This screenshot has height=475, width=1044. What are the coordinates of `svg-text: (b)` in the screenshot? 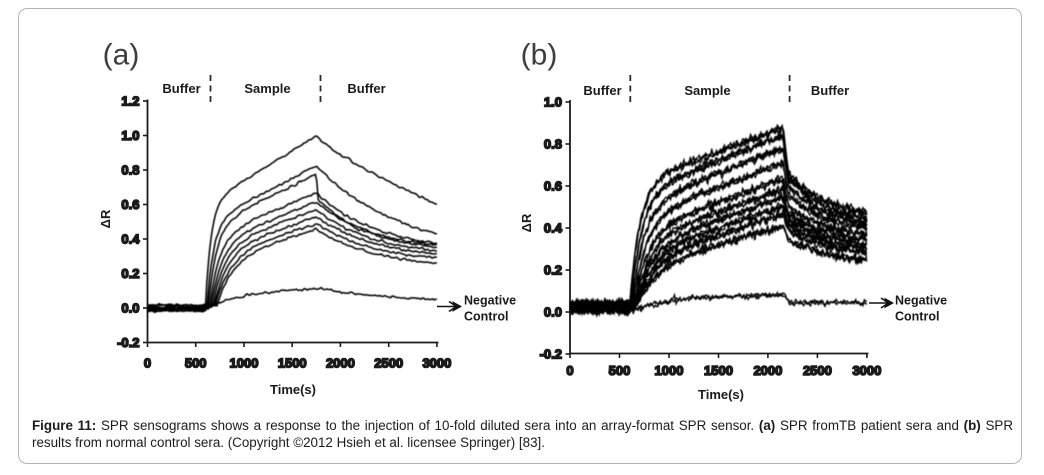 It's located at (539, 55).